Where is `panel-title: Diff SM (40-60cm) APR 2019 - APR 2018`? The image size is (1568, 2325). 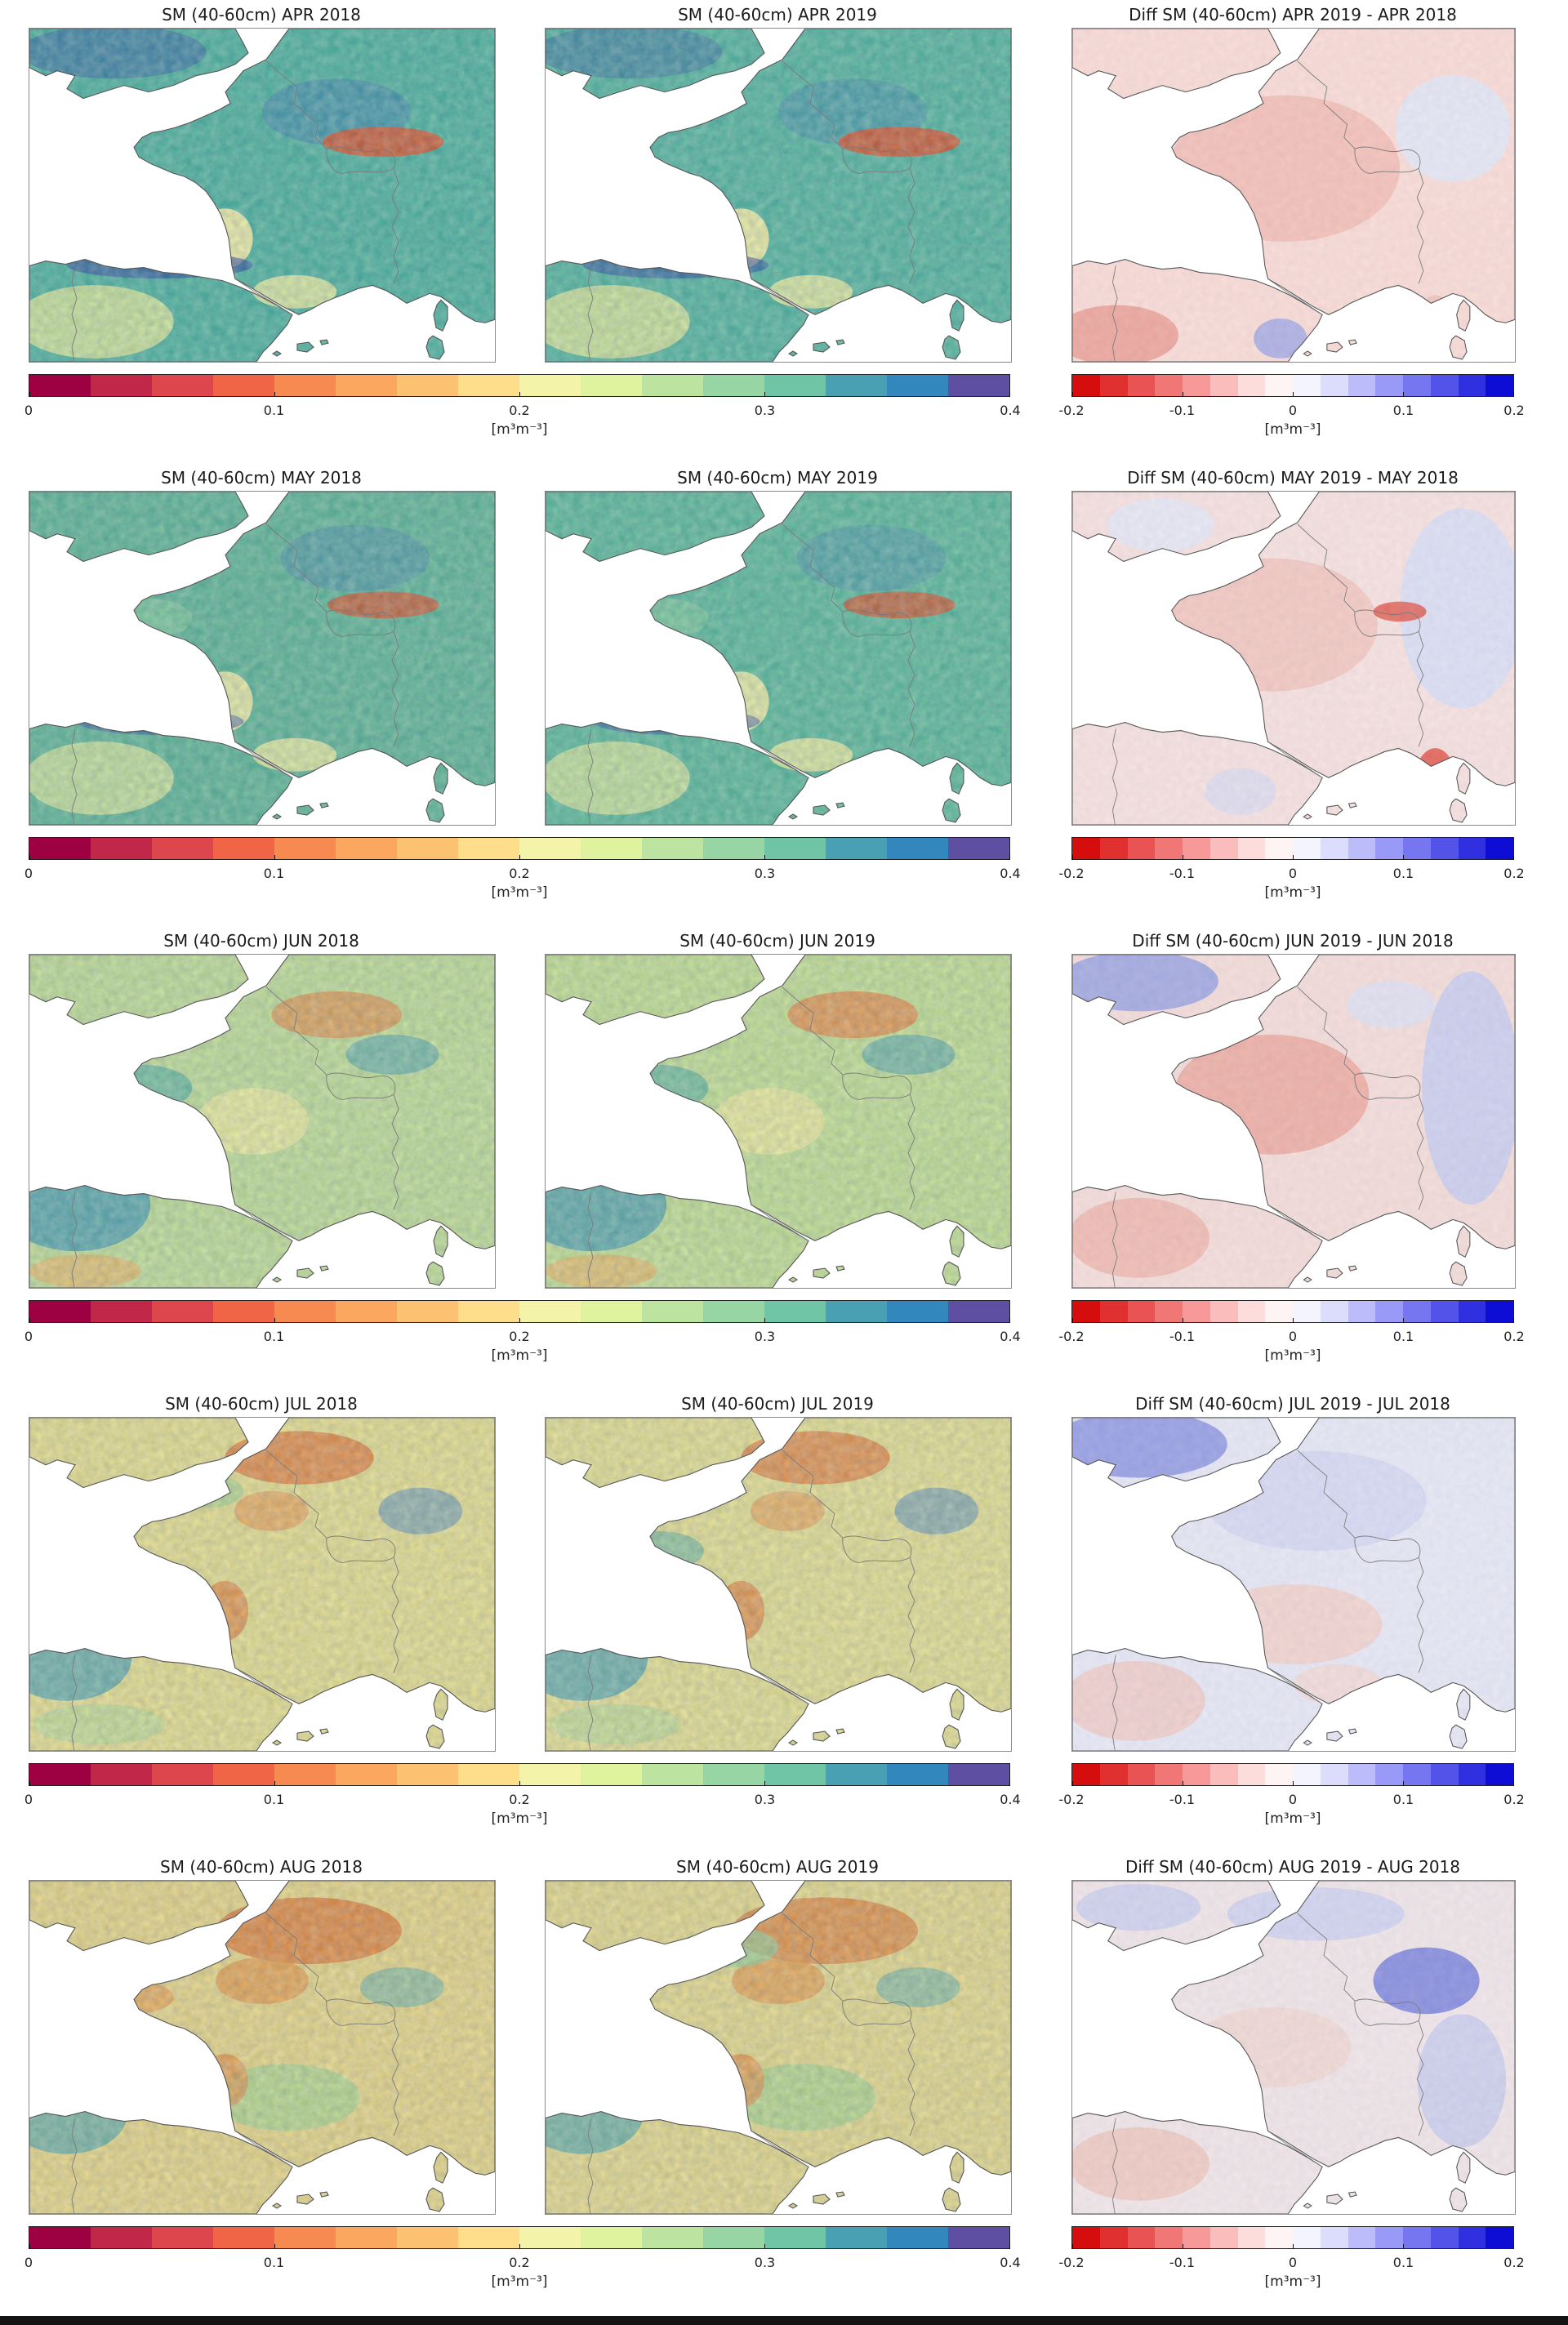
panel-title: Diff SM (40-60cm) APR 2019 - APR 2018 is located at coordinates (1293, 15).